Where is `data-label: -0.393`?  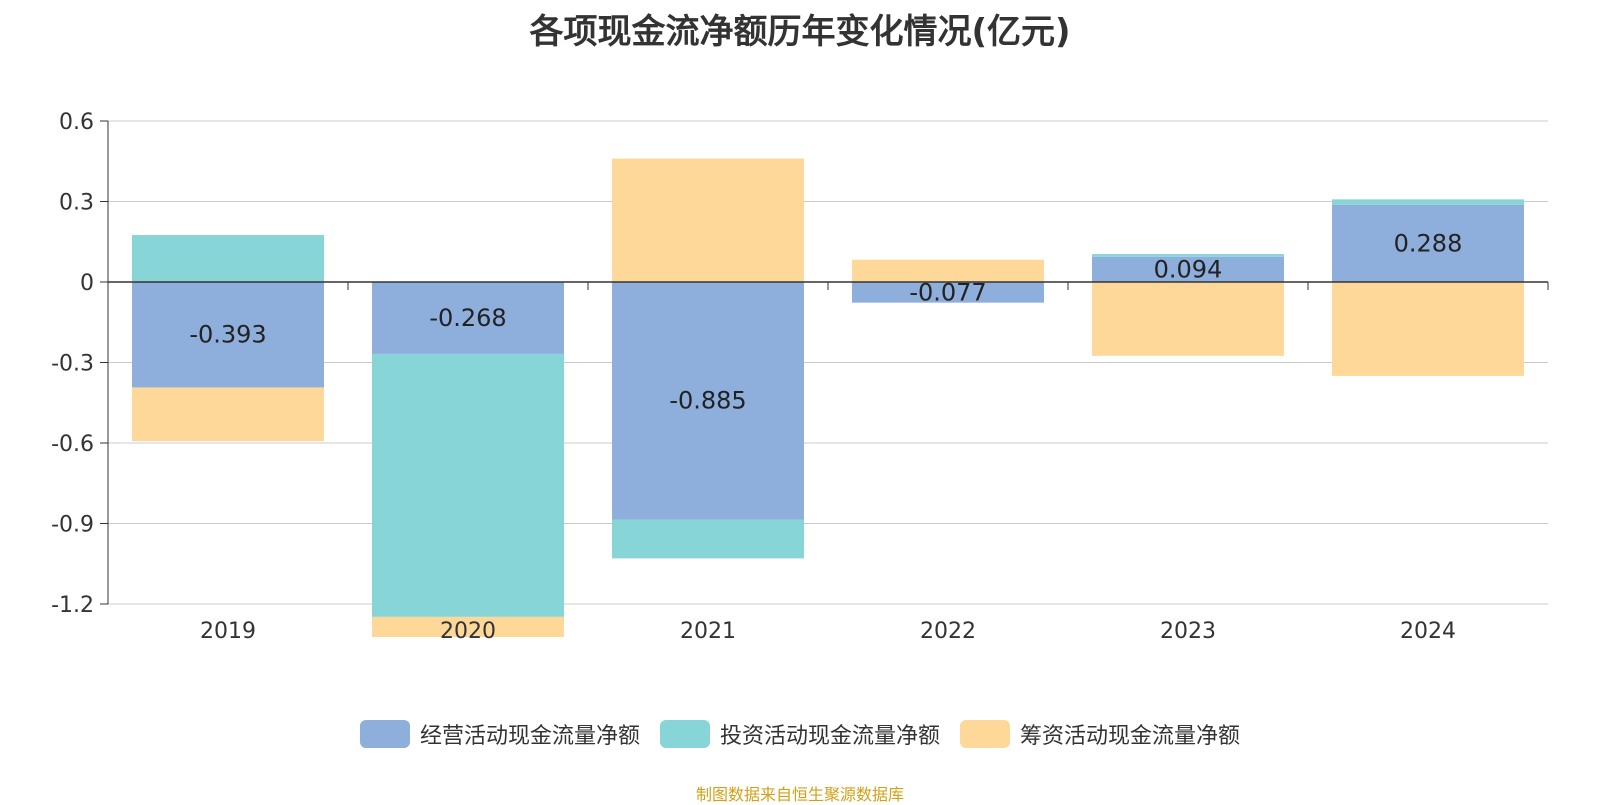 data-label: -0.393 is located at coordinates (227, 335).